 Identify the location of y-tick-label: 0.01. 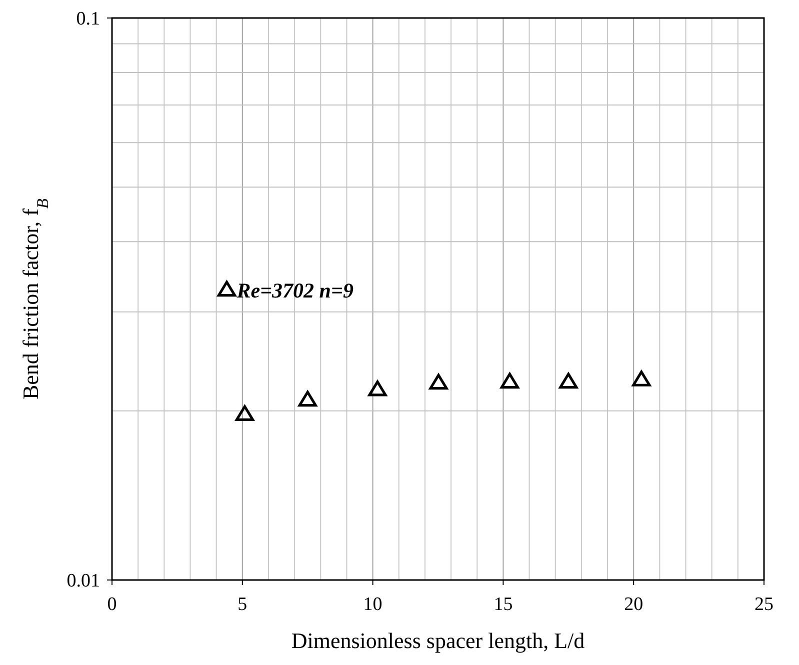
(83, 581).